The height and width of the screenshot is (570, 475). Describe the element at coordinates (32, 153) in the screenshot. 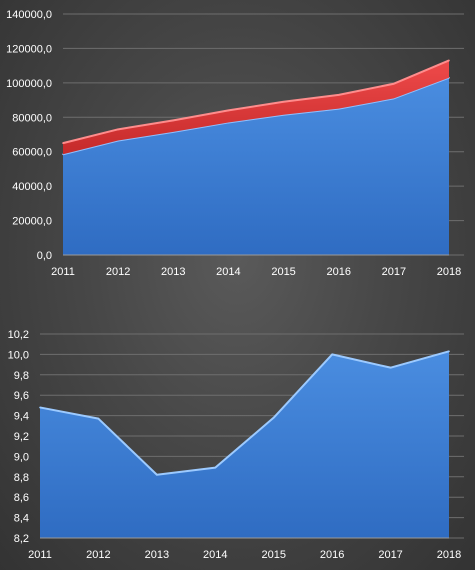

I see `y-tick-label: 60000,0` at that location.